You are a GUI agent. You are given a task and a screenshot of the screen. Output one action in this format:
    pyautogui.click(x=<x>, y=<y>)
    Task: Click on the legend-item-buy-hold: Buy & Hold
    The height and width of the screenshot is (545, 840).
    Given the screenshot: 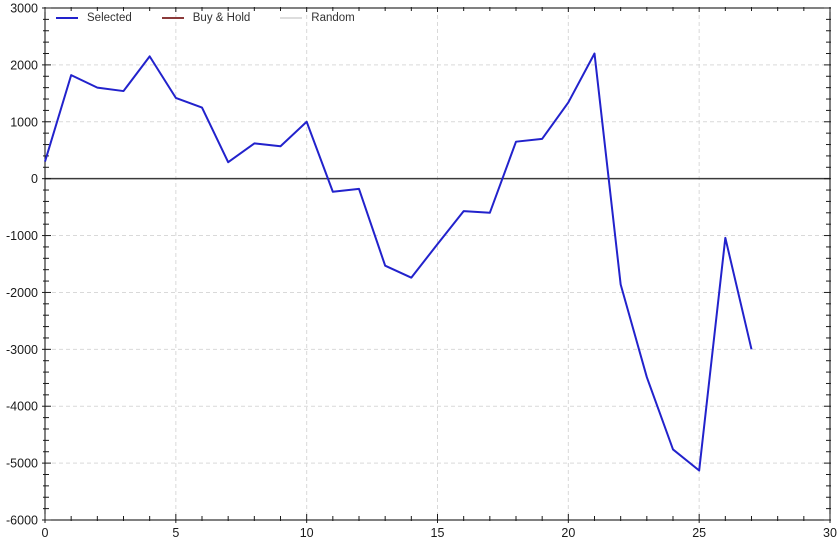 What is the action you would take?
    pyautogui.click(x=206, y=18)
    